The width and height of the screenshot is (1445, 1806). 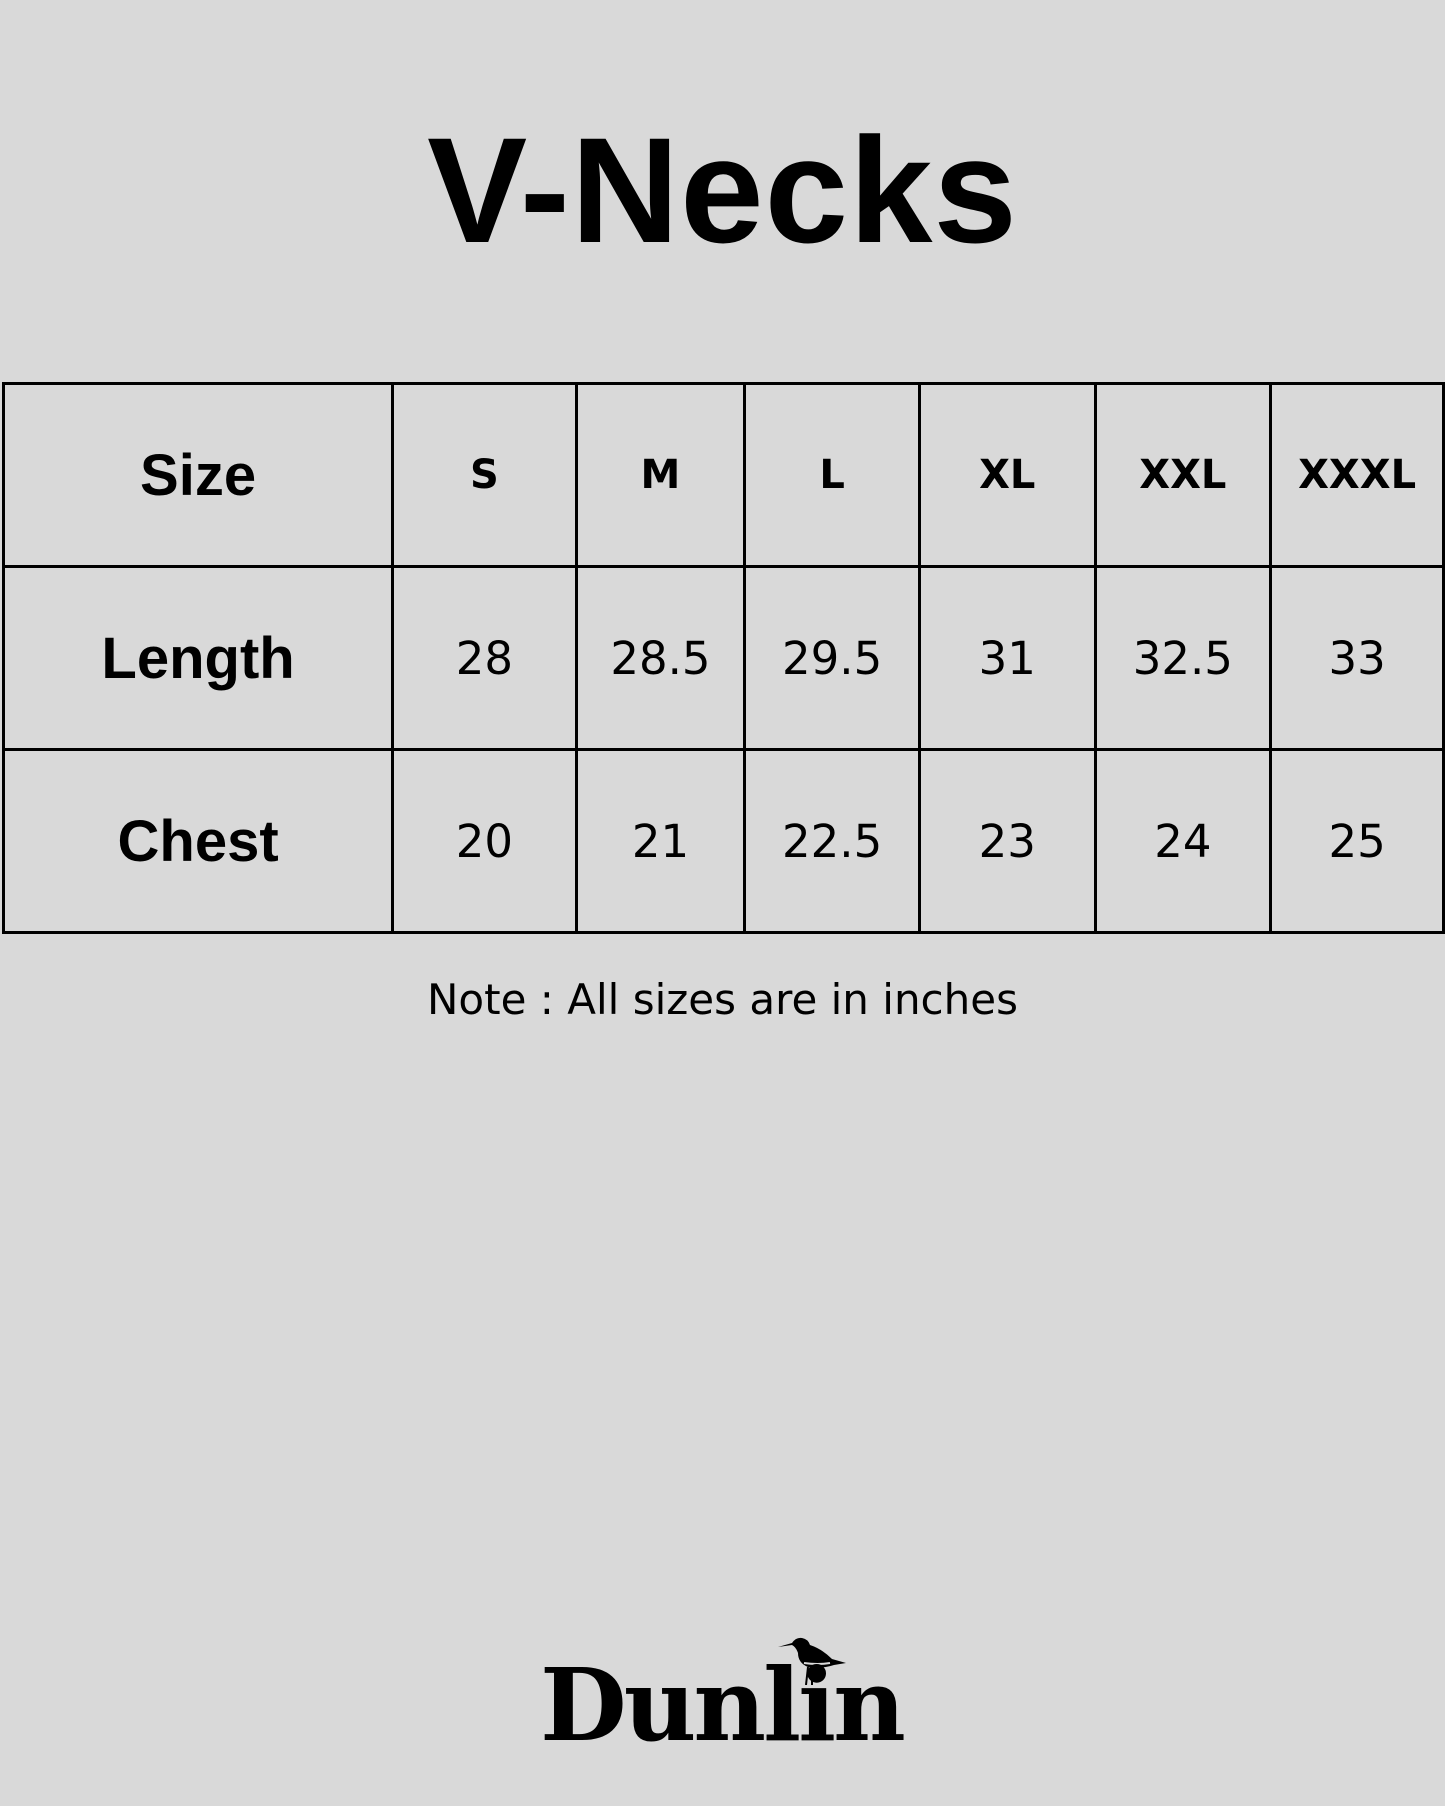 I want to click on value-cell: 28, so click(x=484, y=658).